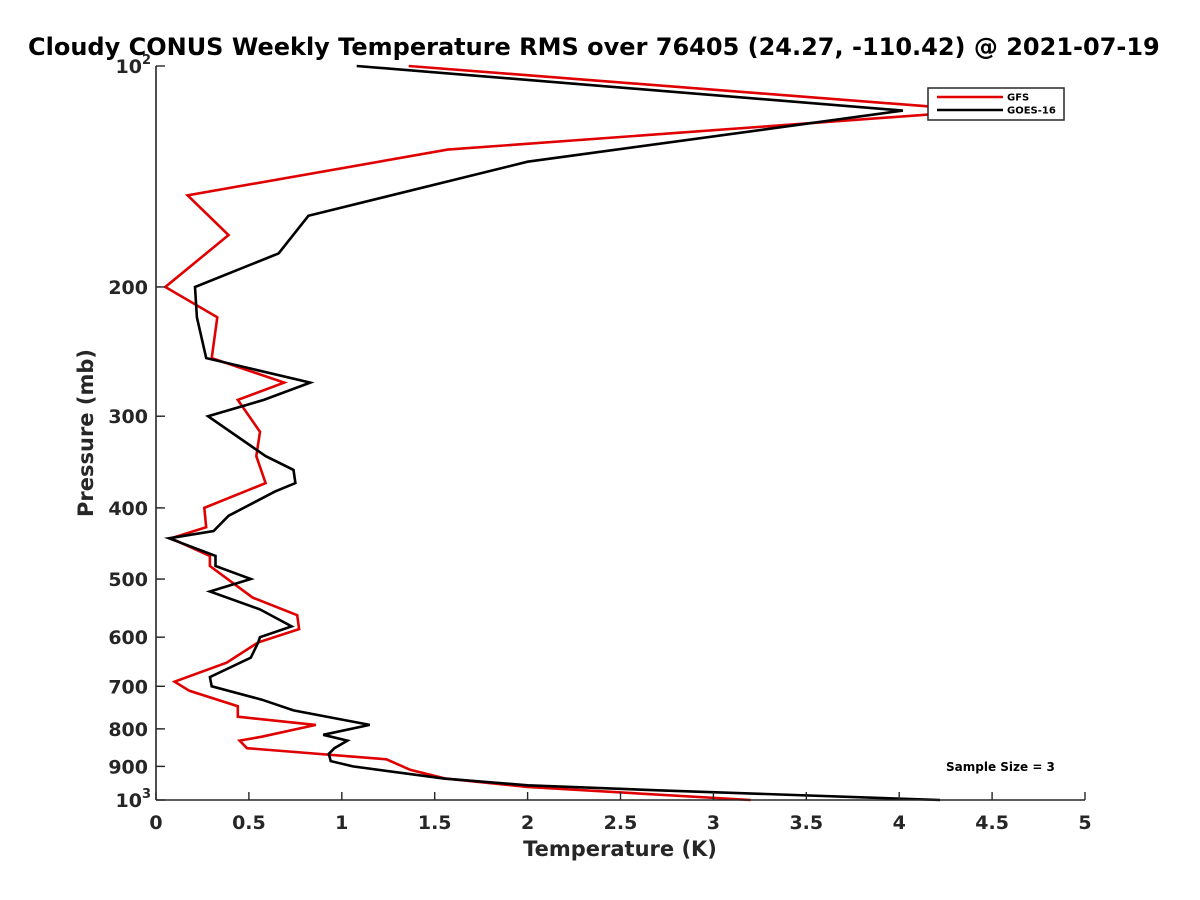  I want to click on x-tick-label: 1, so click(341, 823).